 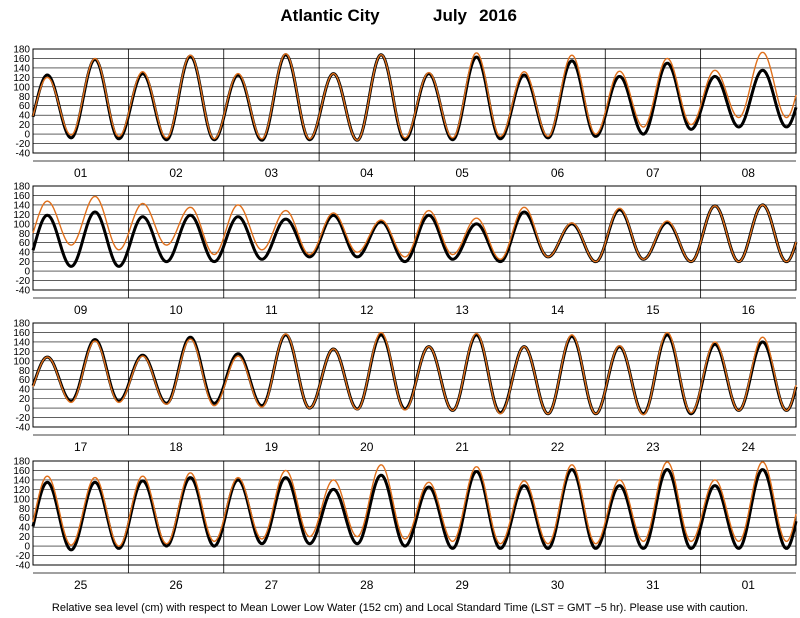 What do you see at coordinates (558, 173) in the screenshot?
I see `day-label: 06` at bounding box center [558, 173].